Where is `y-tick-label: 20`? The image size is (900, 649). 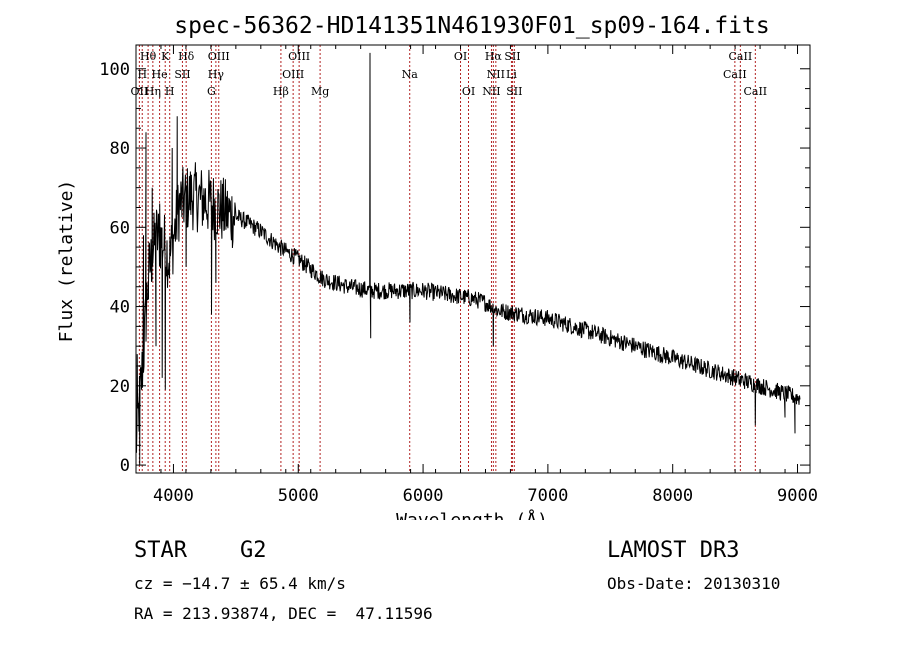 y-tick-label: 20 is located at coordinates (120, 387).